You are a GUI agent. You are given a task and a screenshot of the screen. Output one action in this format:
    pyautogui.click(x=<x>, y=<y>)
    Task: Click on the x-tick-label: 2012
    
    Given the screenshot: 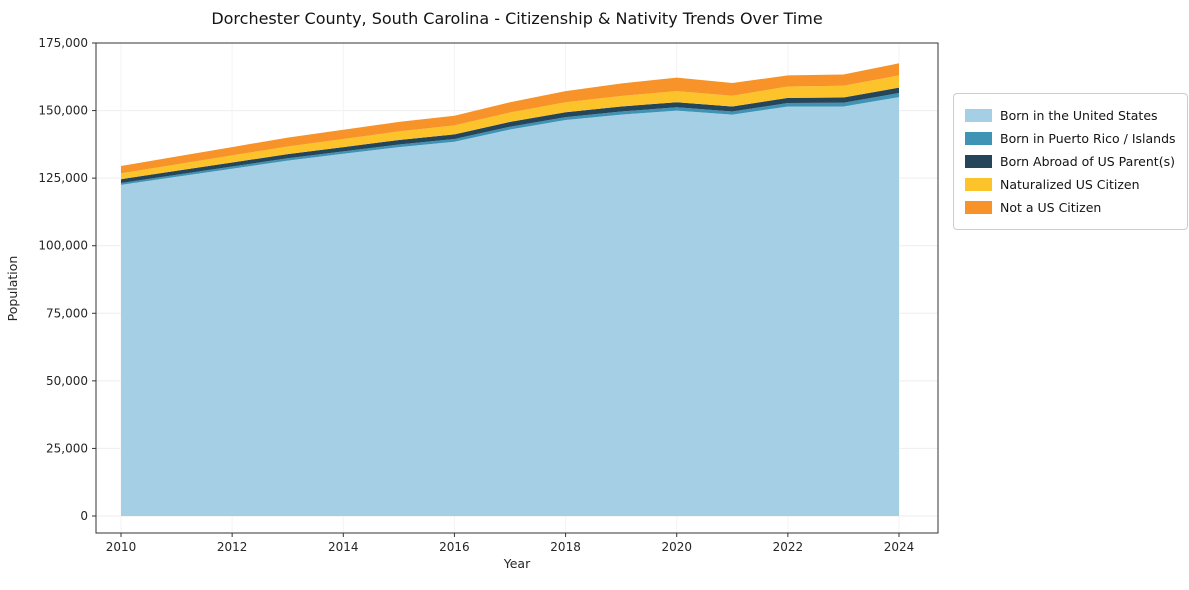 What is the action you would take?
    pyautogui.click(x=232, y=547)
    